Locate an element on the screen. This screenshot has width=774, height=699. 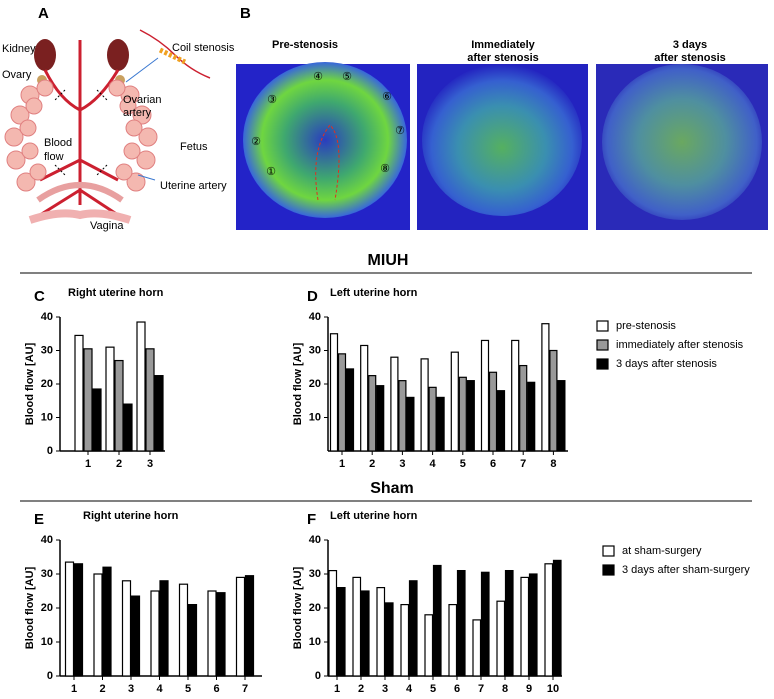
panel-label: E is located at coordinates (39, 519).